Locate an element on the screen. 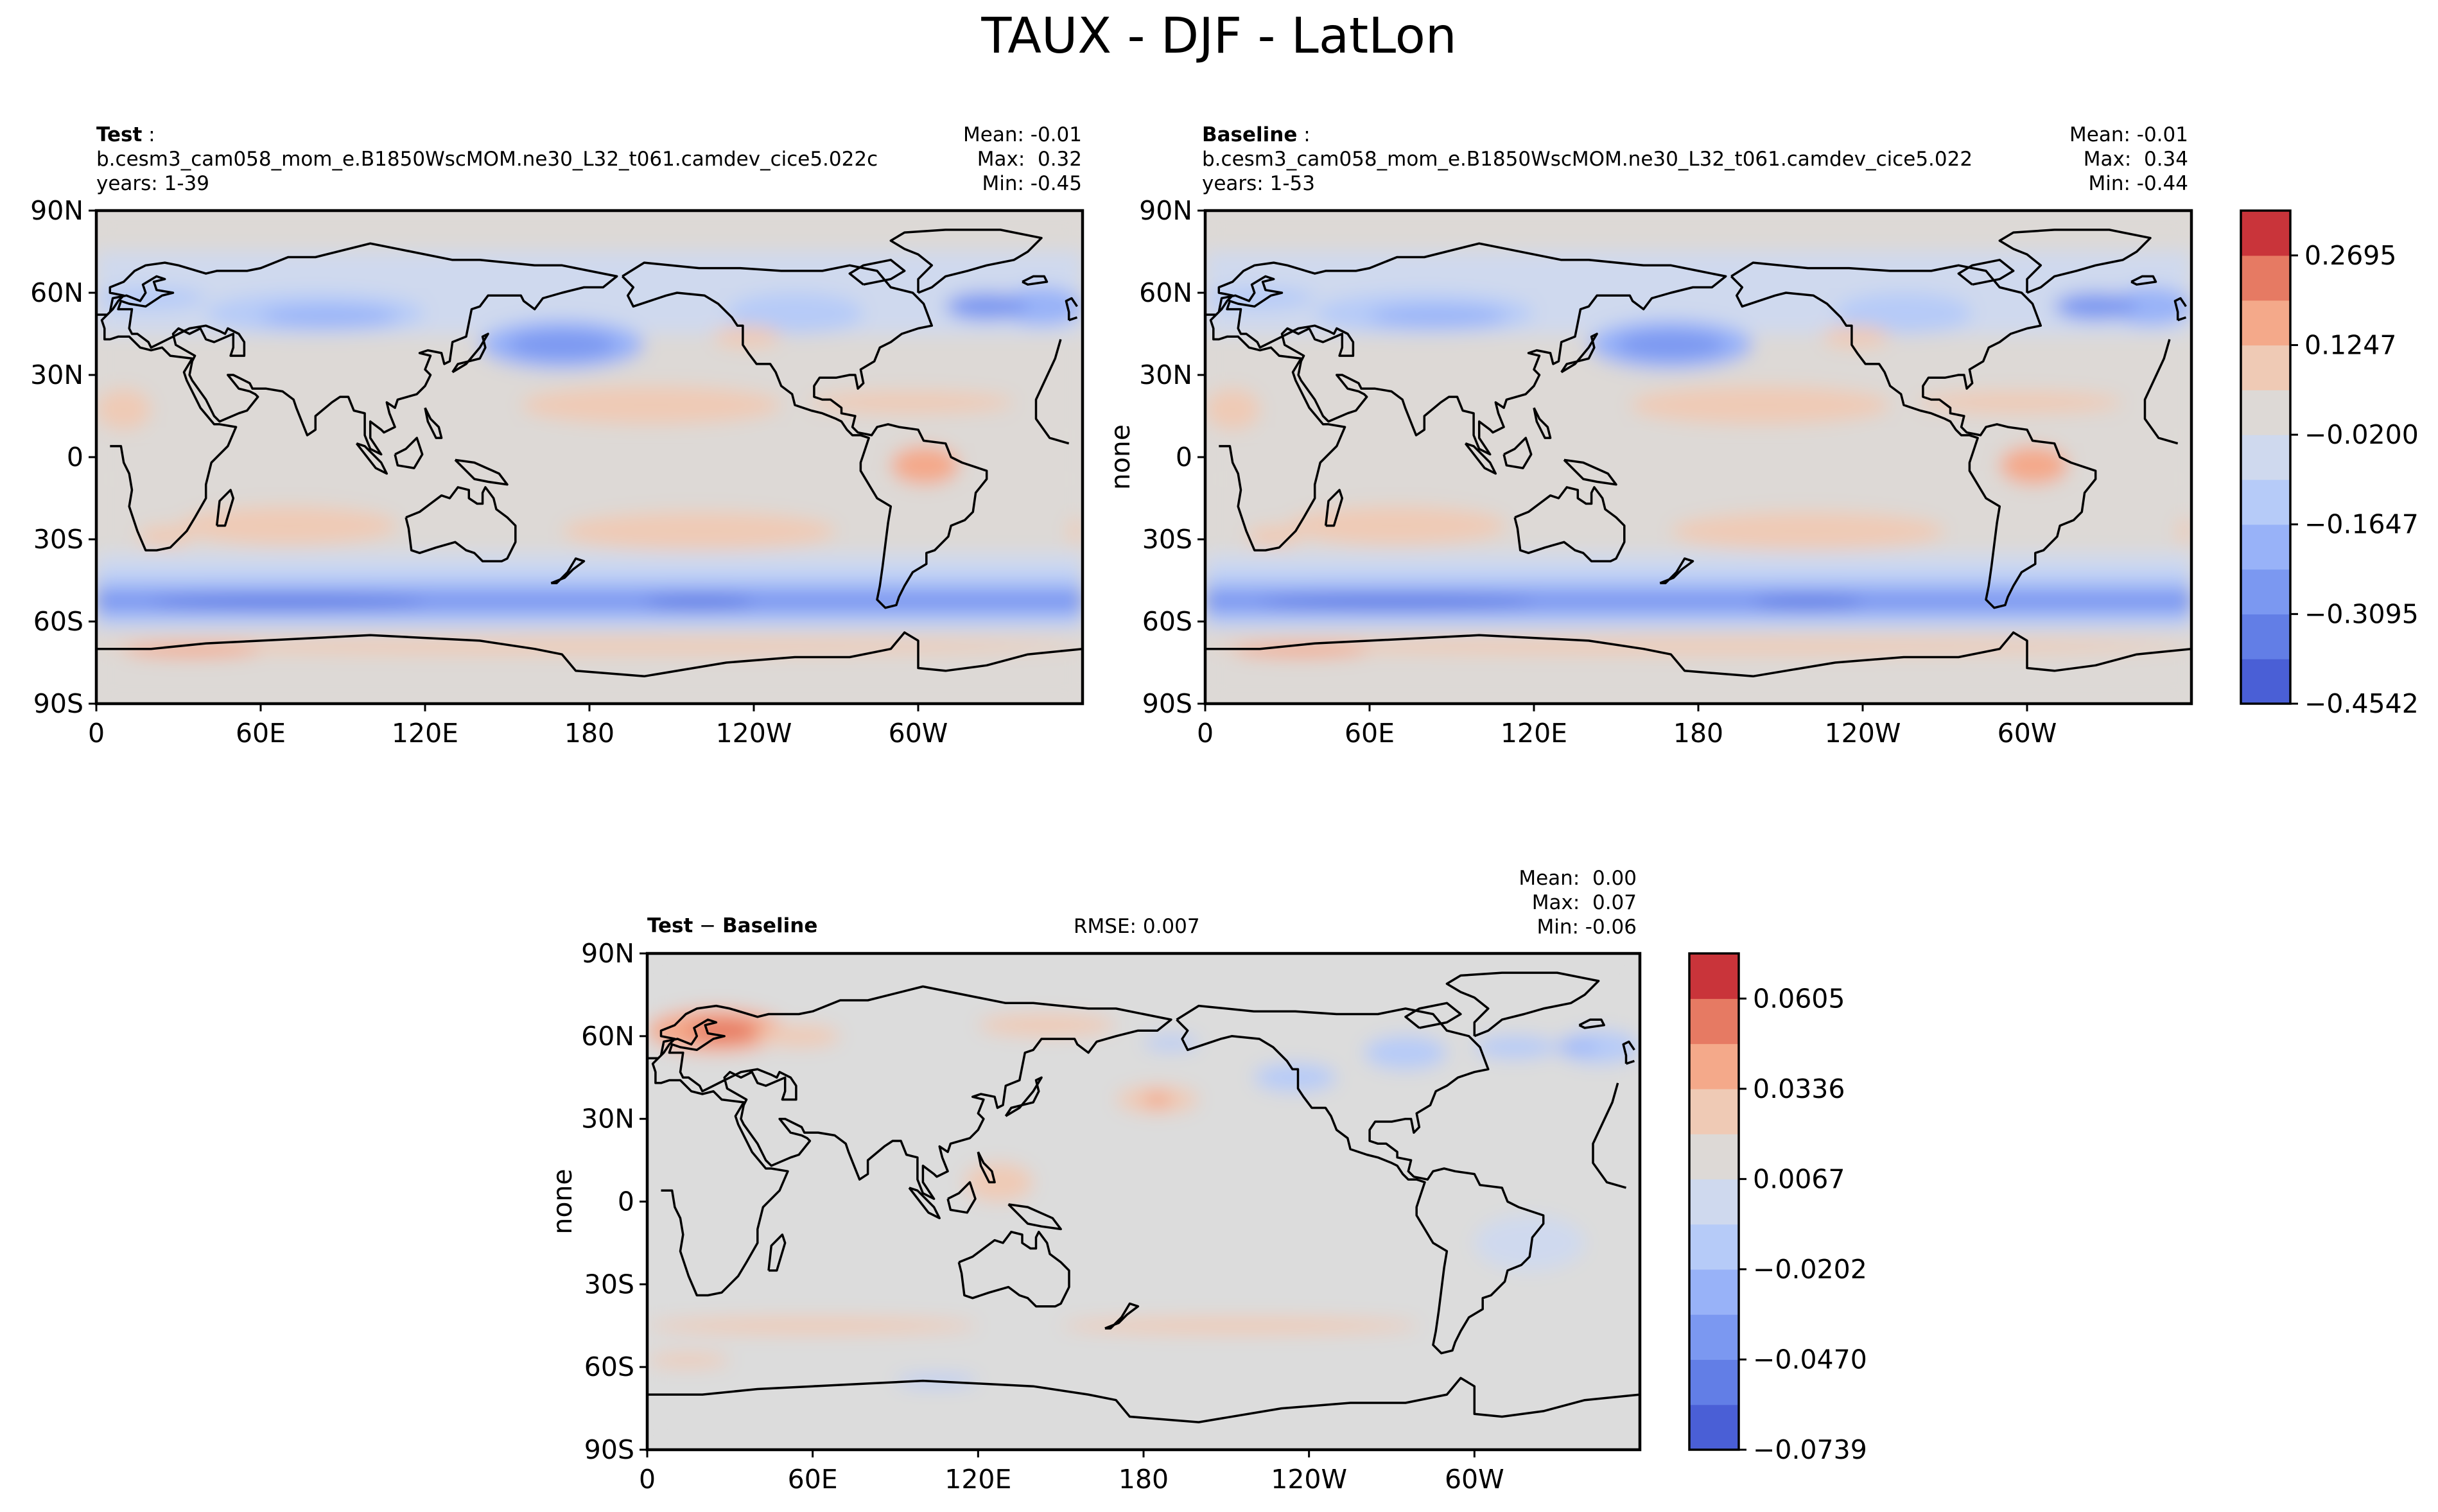 The image size is (2438, 1512). test-max: Max: 0.32 is located at coordinates (1029, 159).